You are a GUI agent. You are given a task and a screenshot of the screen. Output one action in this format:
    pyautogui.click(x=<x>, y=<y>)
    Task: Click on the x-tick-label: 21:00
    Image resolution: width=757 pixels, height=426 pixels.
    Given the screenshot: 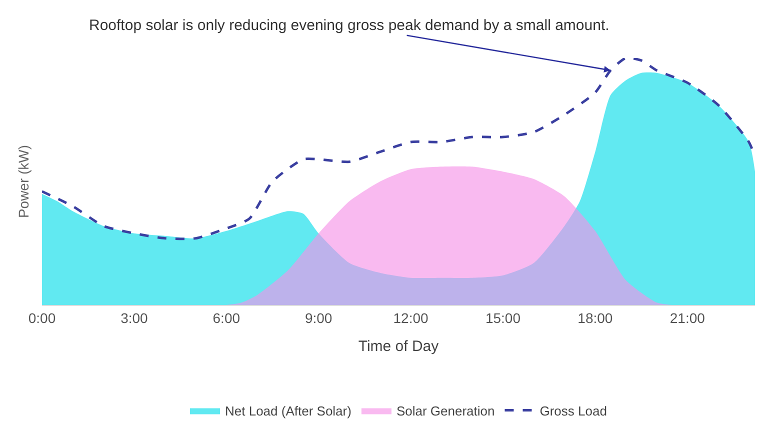 What is the action you would take?
    pyautogui.click(x=688, y=318)
    